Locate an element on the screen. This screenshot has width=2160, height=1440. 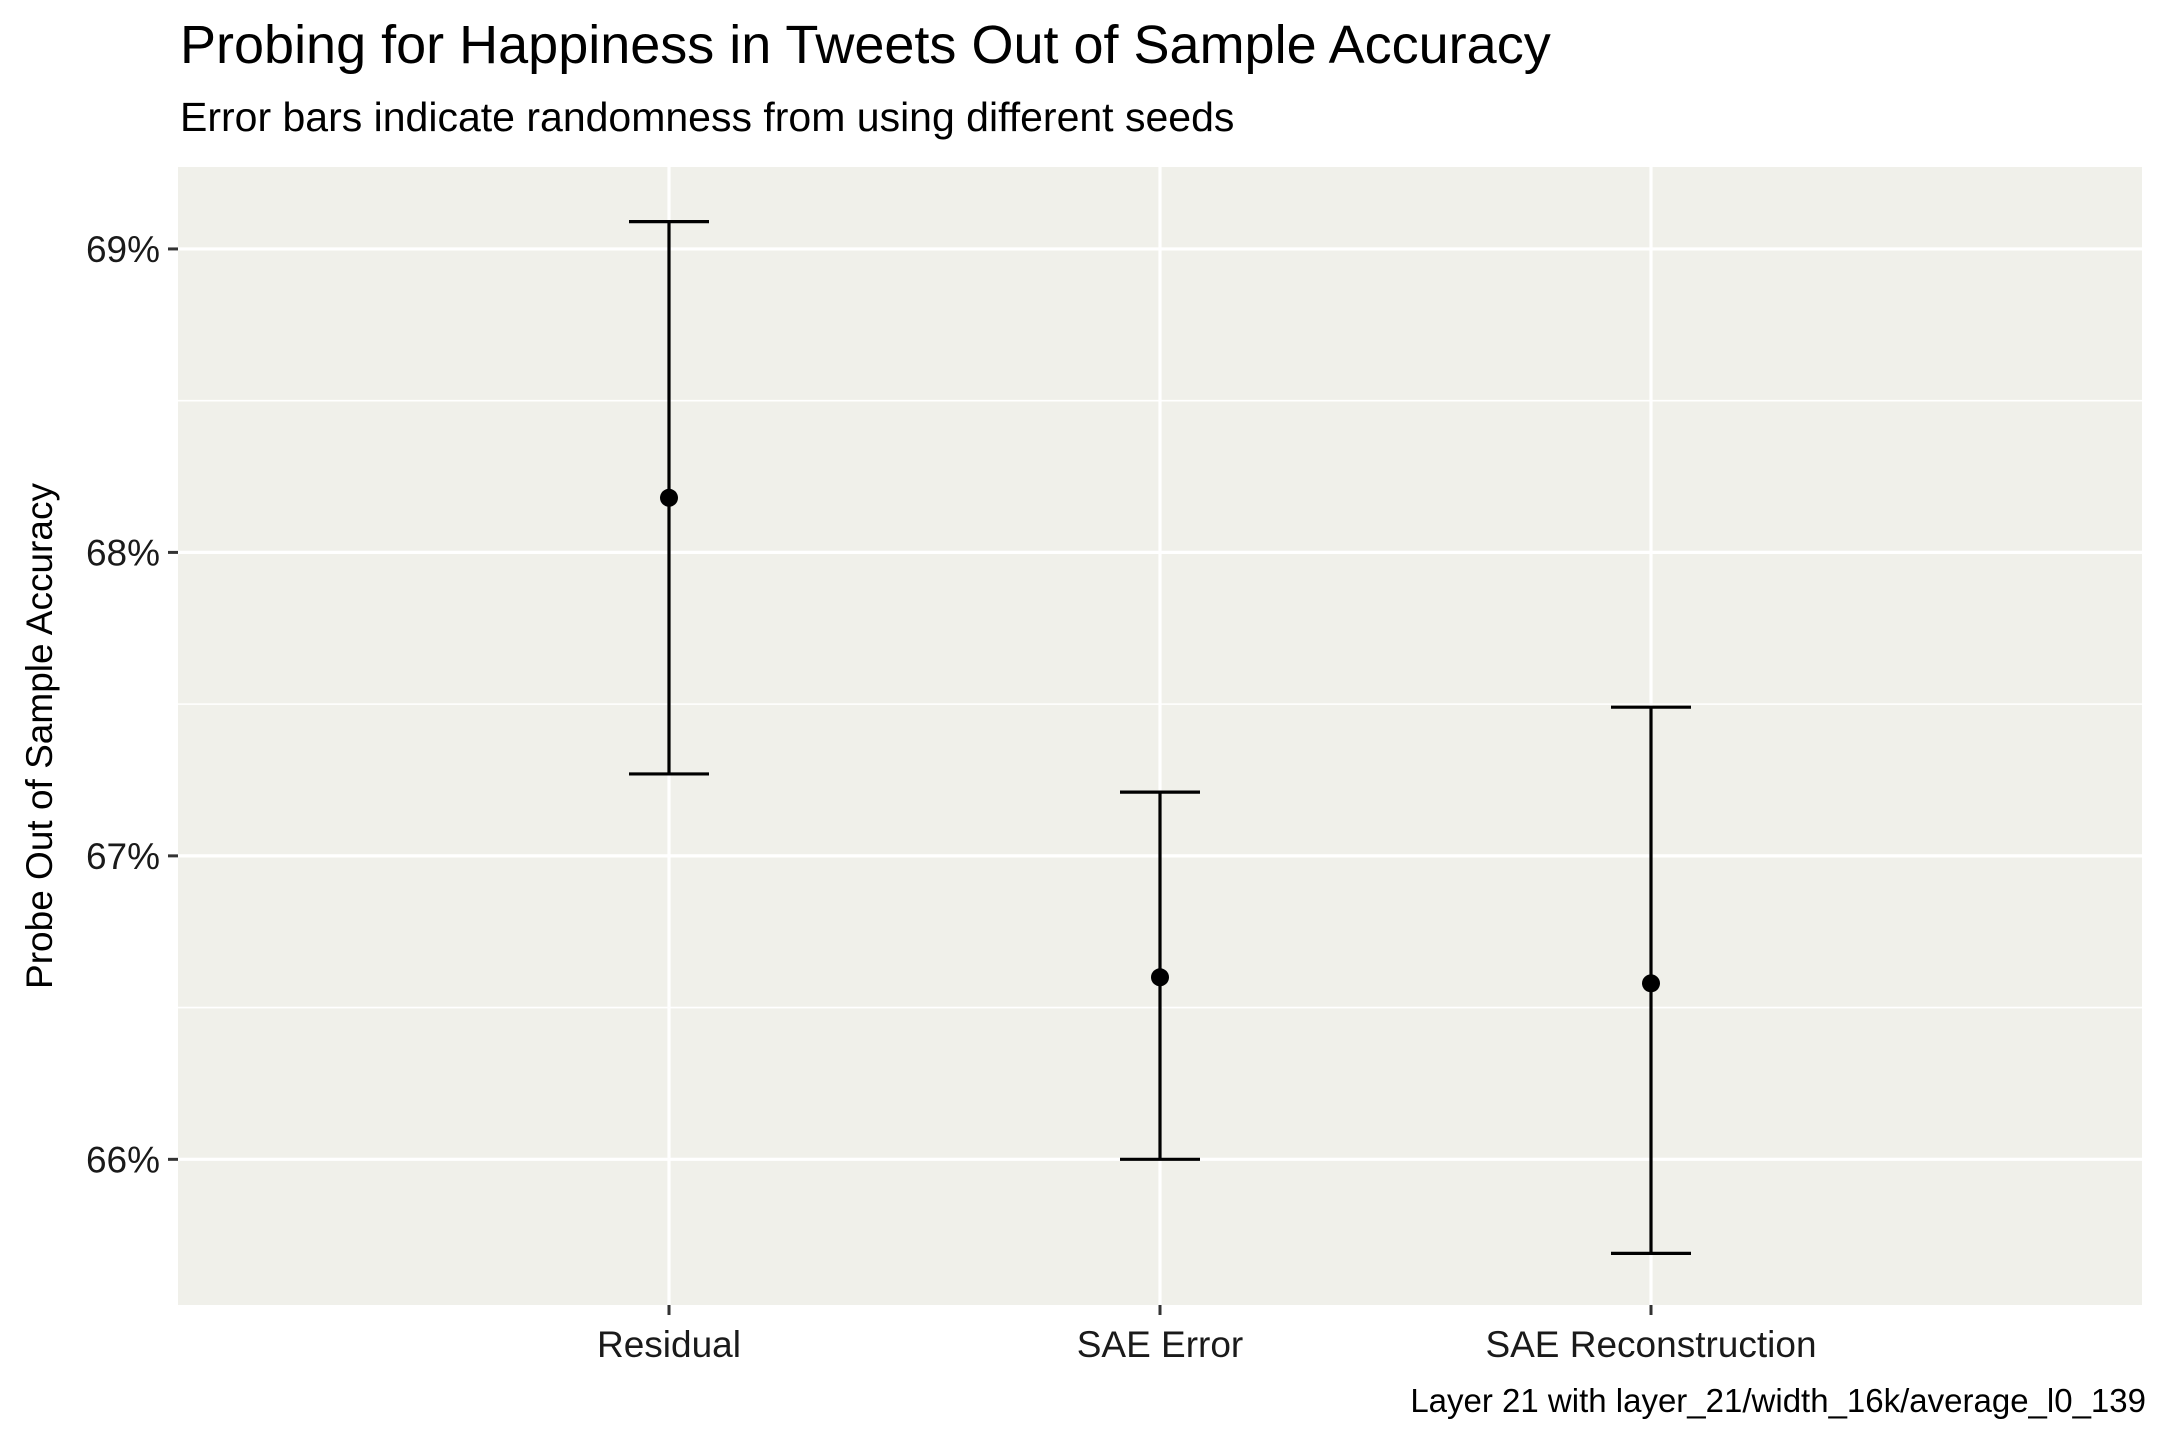
x-tick-label: Residual is located at coordinates (669, 1344).